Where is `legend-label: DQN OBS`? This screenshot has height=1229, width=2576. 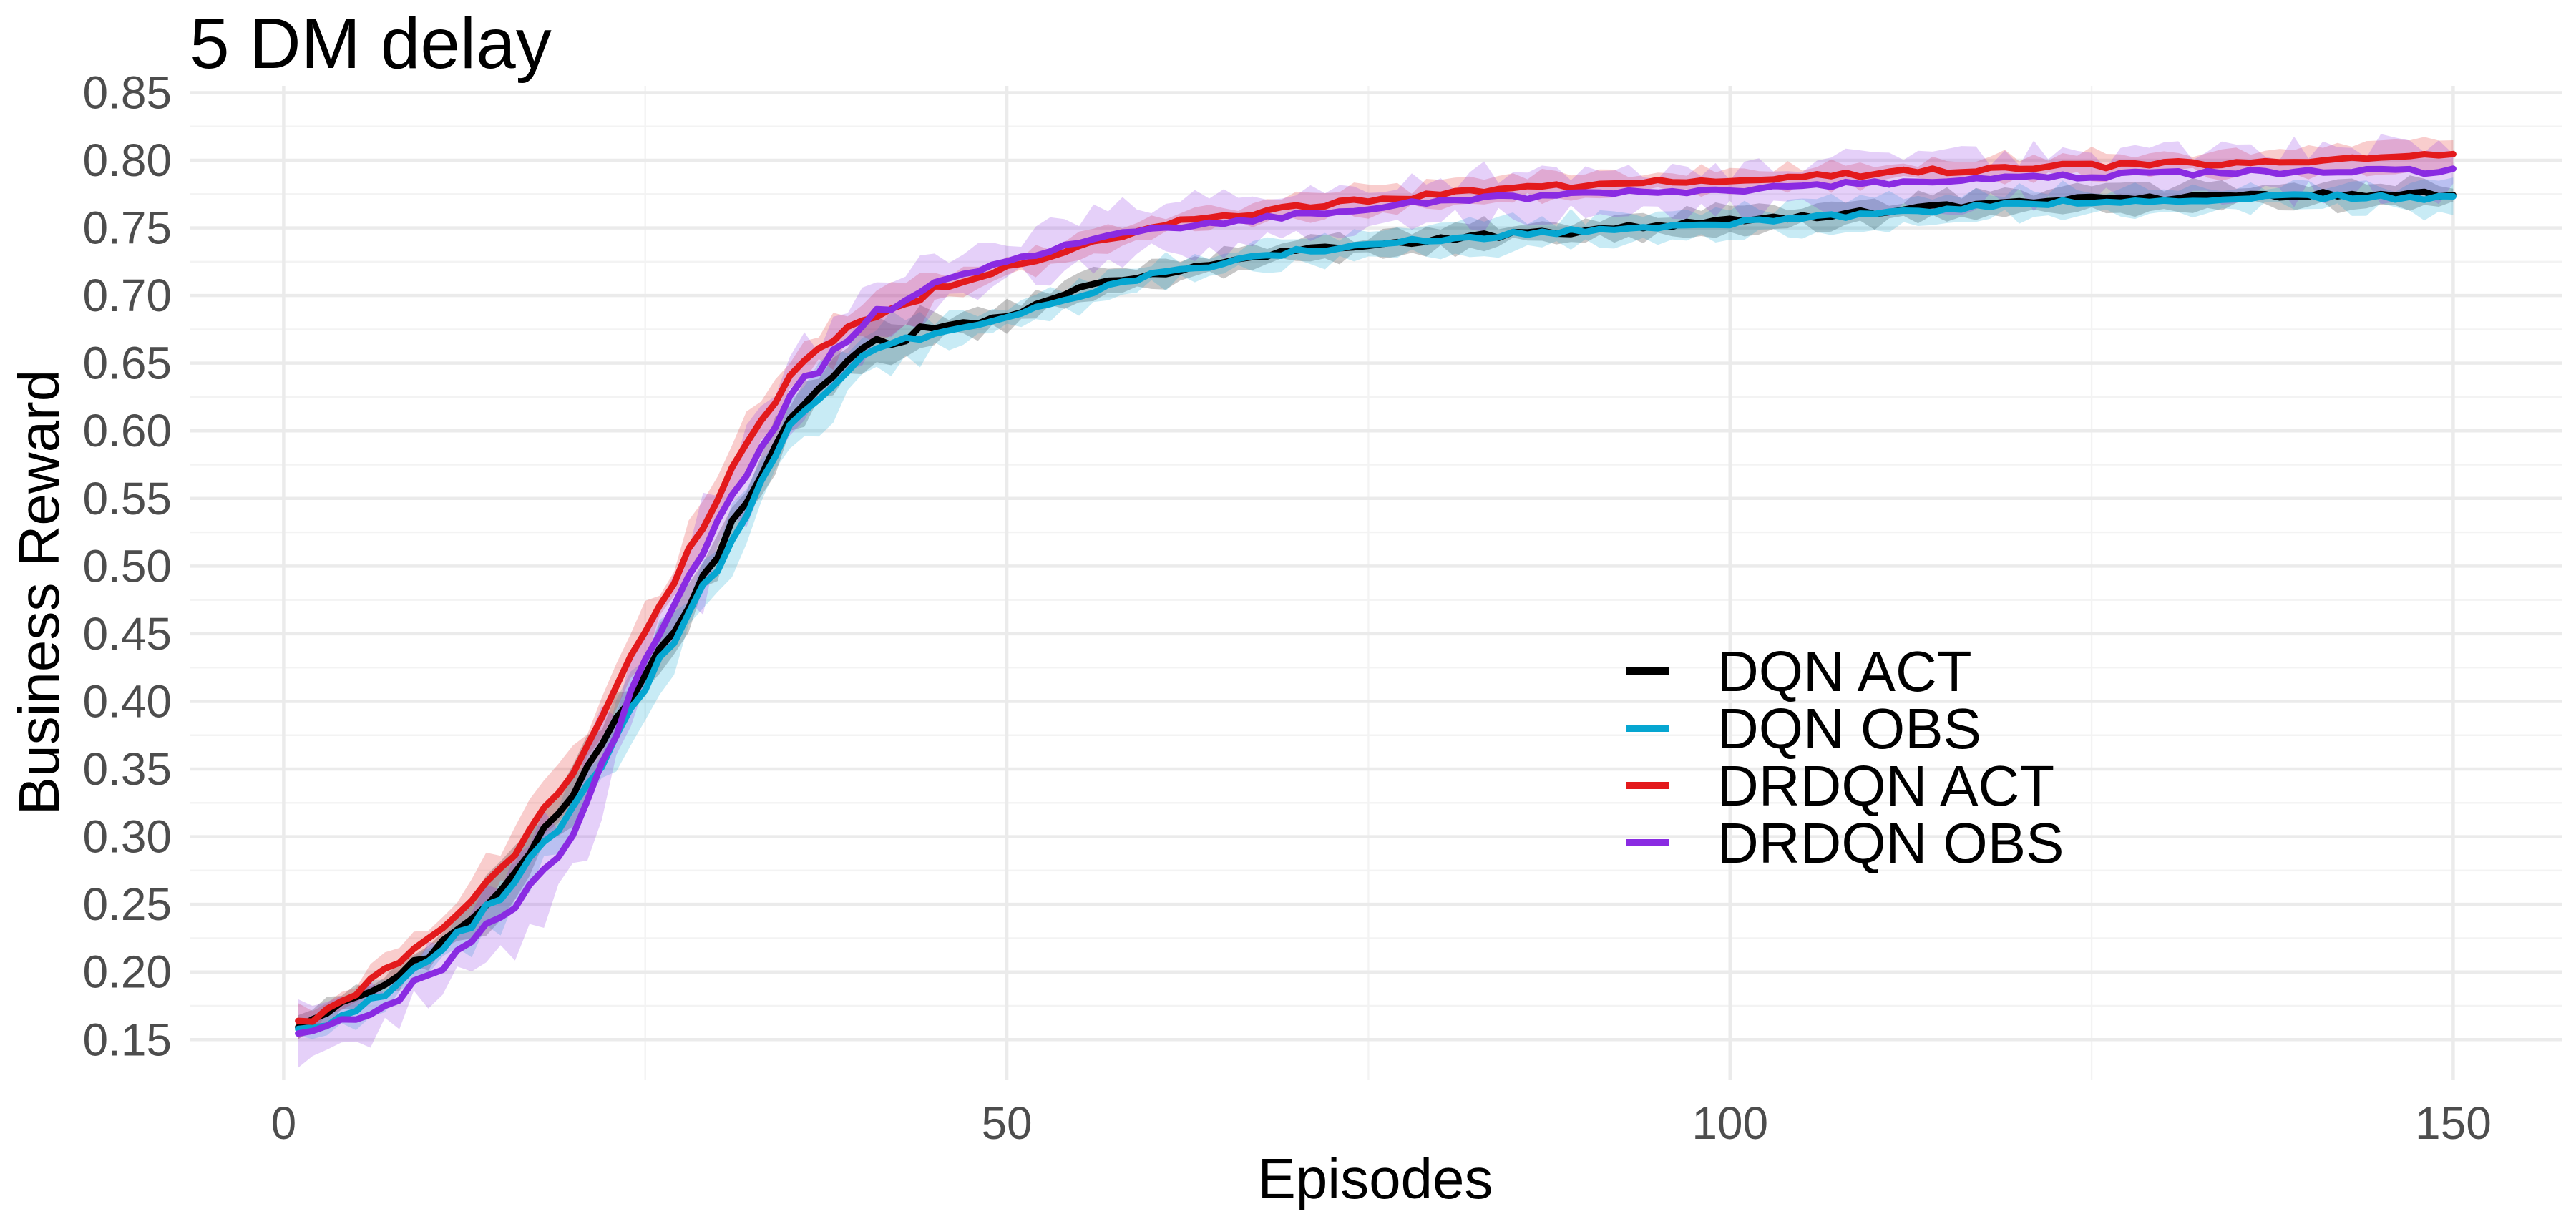 legend-label: DQN OBS is located at coordinates (1849, 728).